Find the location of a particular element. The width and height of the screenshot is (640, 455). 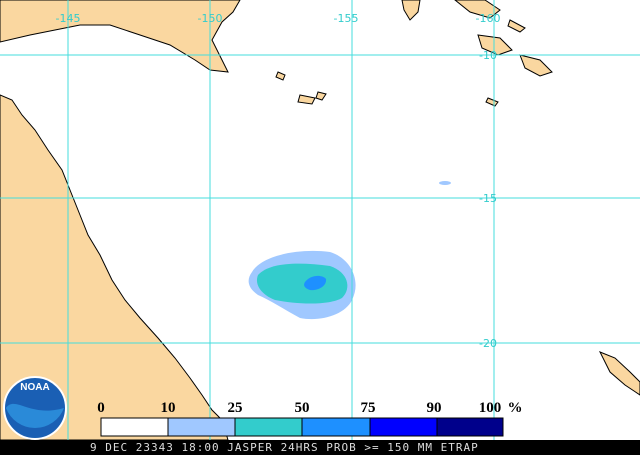

longitude-label: -145 is located at coordinates (68, 18).